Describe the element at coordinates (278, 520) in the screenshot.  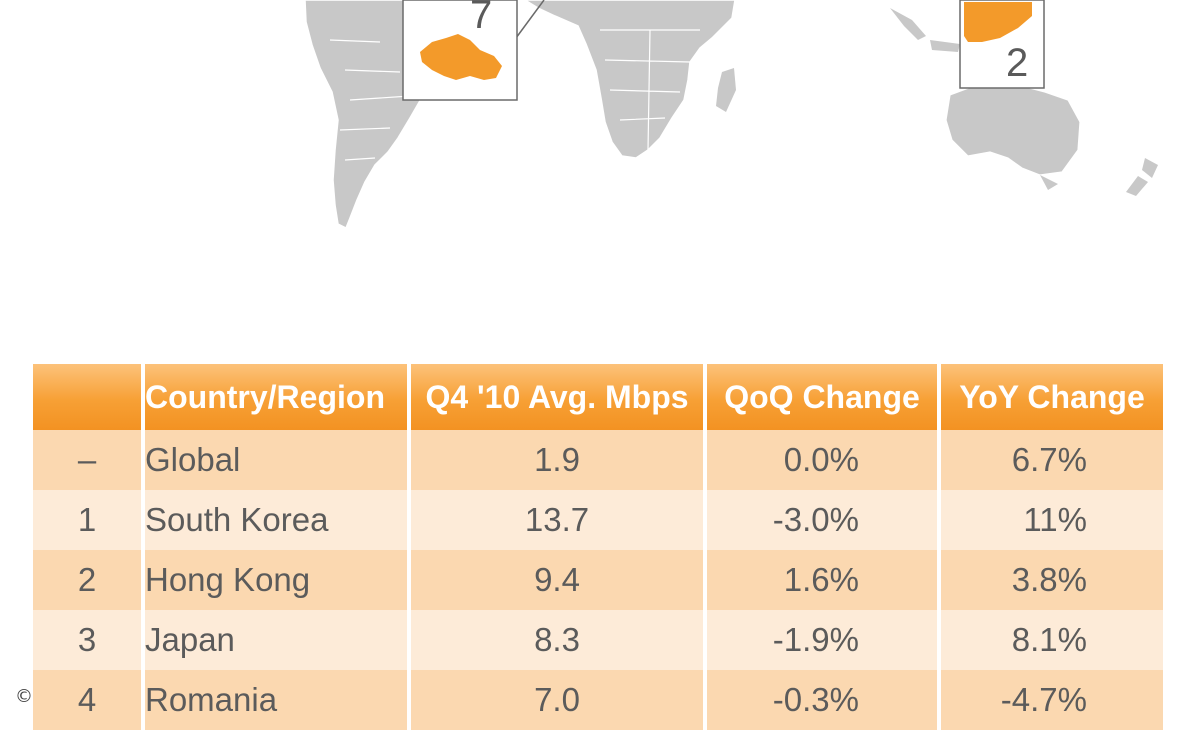
I see `country-cell: South Korea` at that location.